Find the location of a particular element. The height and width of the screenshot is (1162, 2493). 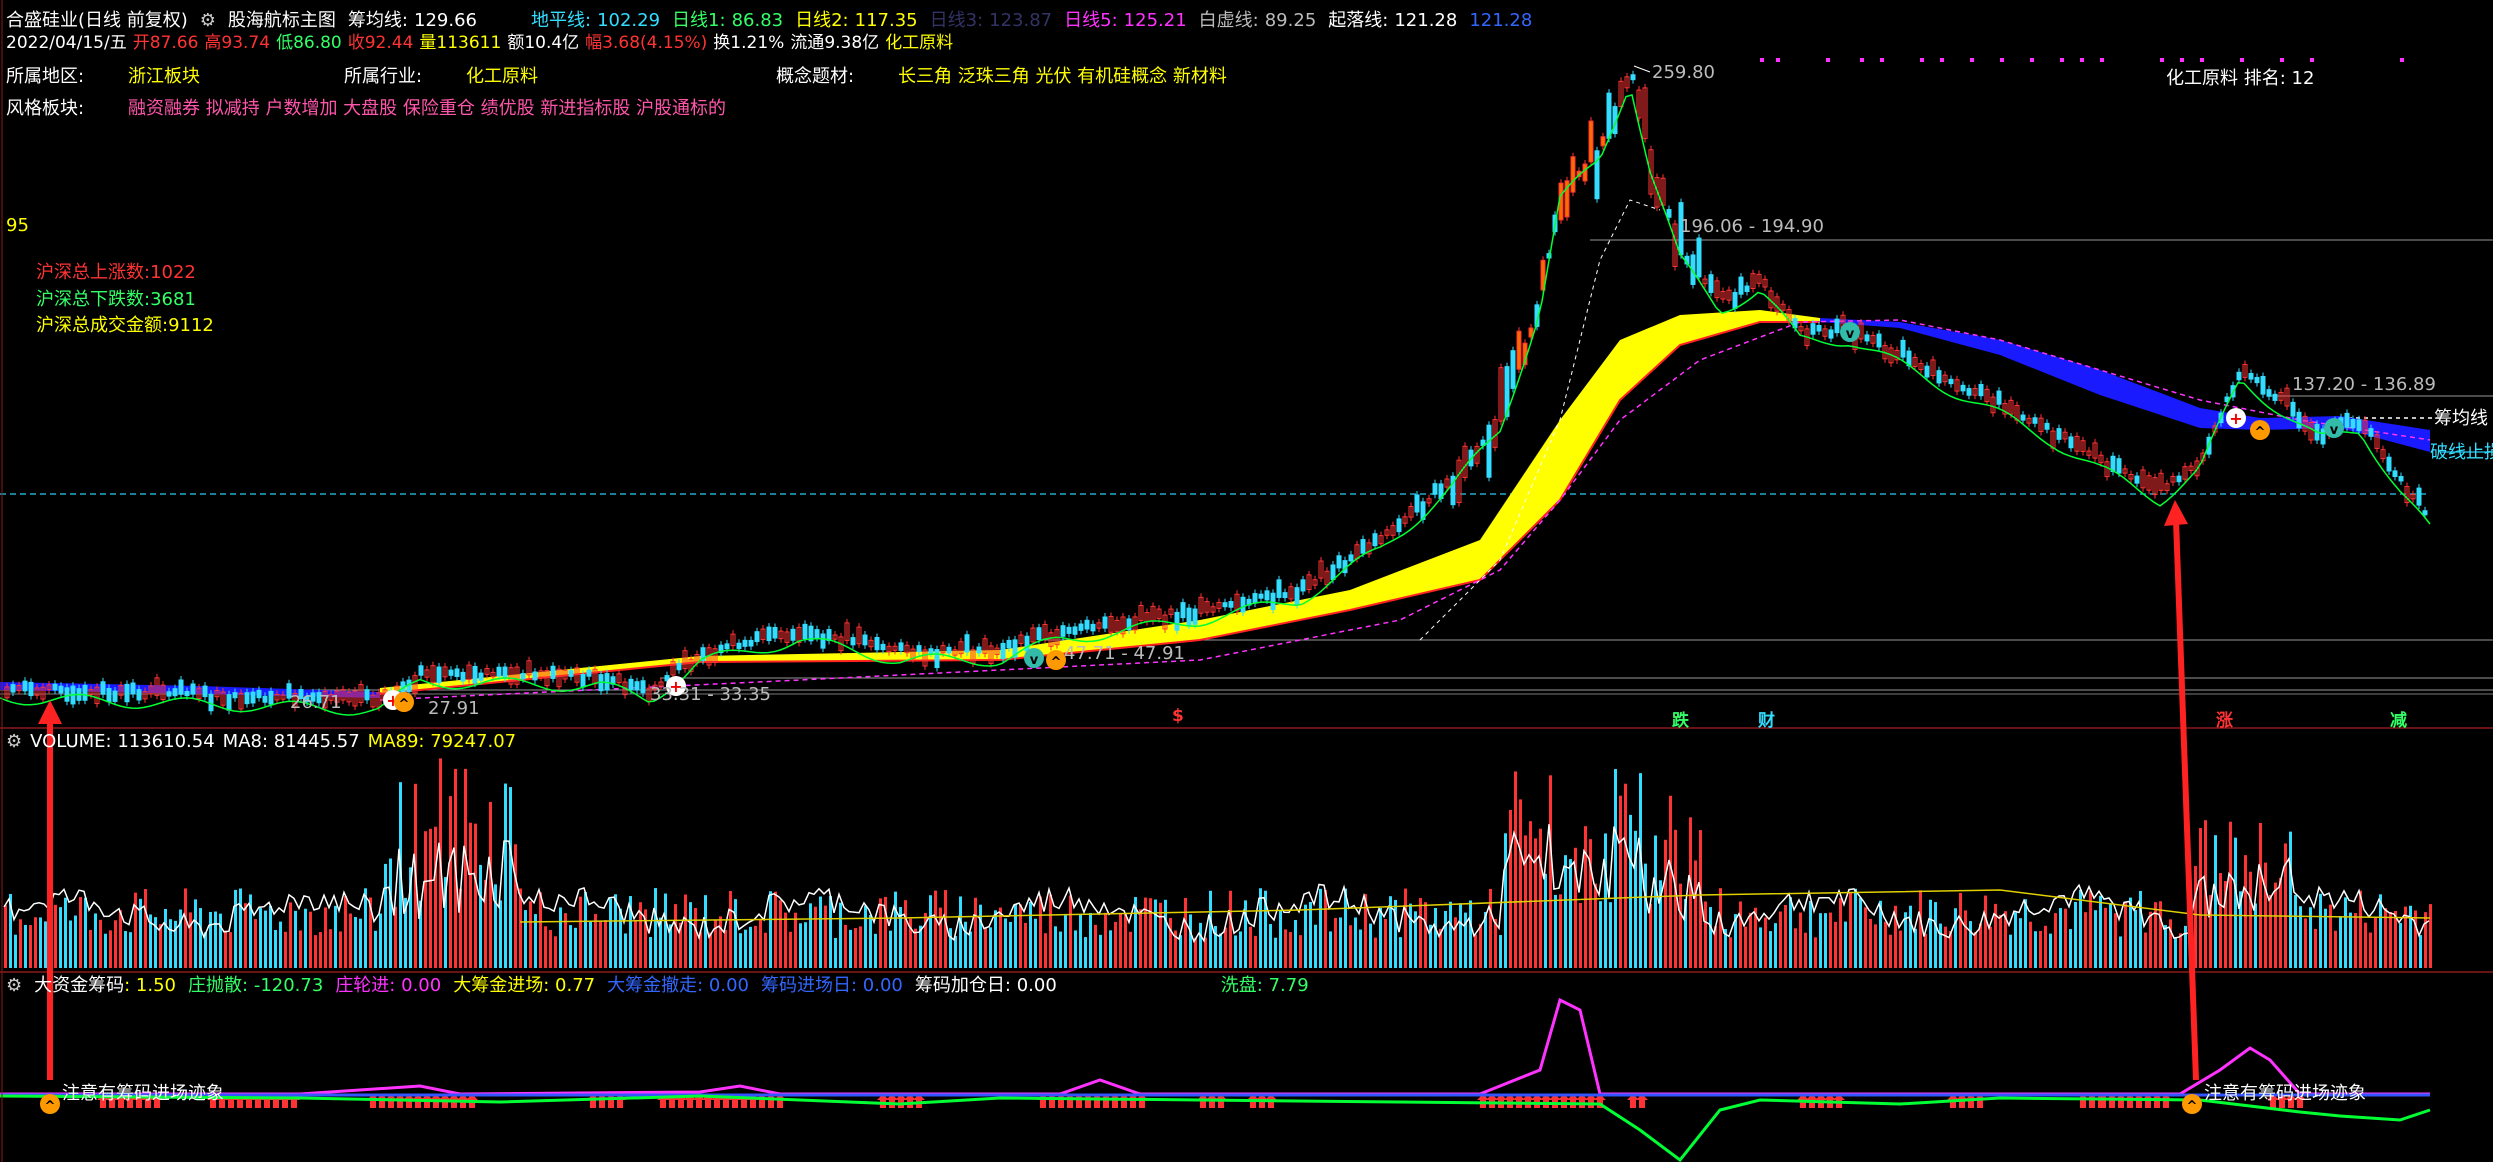

quote-volume: 量113611 is located at coordinates (460, 43).